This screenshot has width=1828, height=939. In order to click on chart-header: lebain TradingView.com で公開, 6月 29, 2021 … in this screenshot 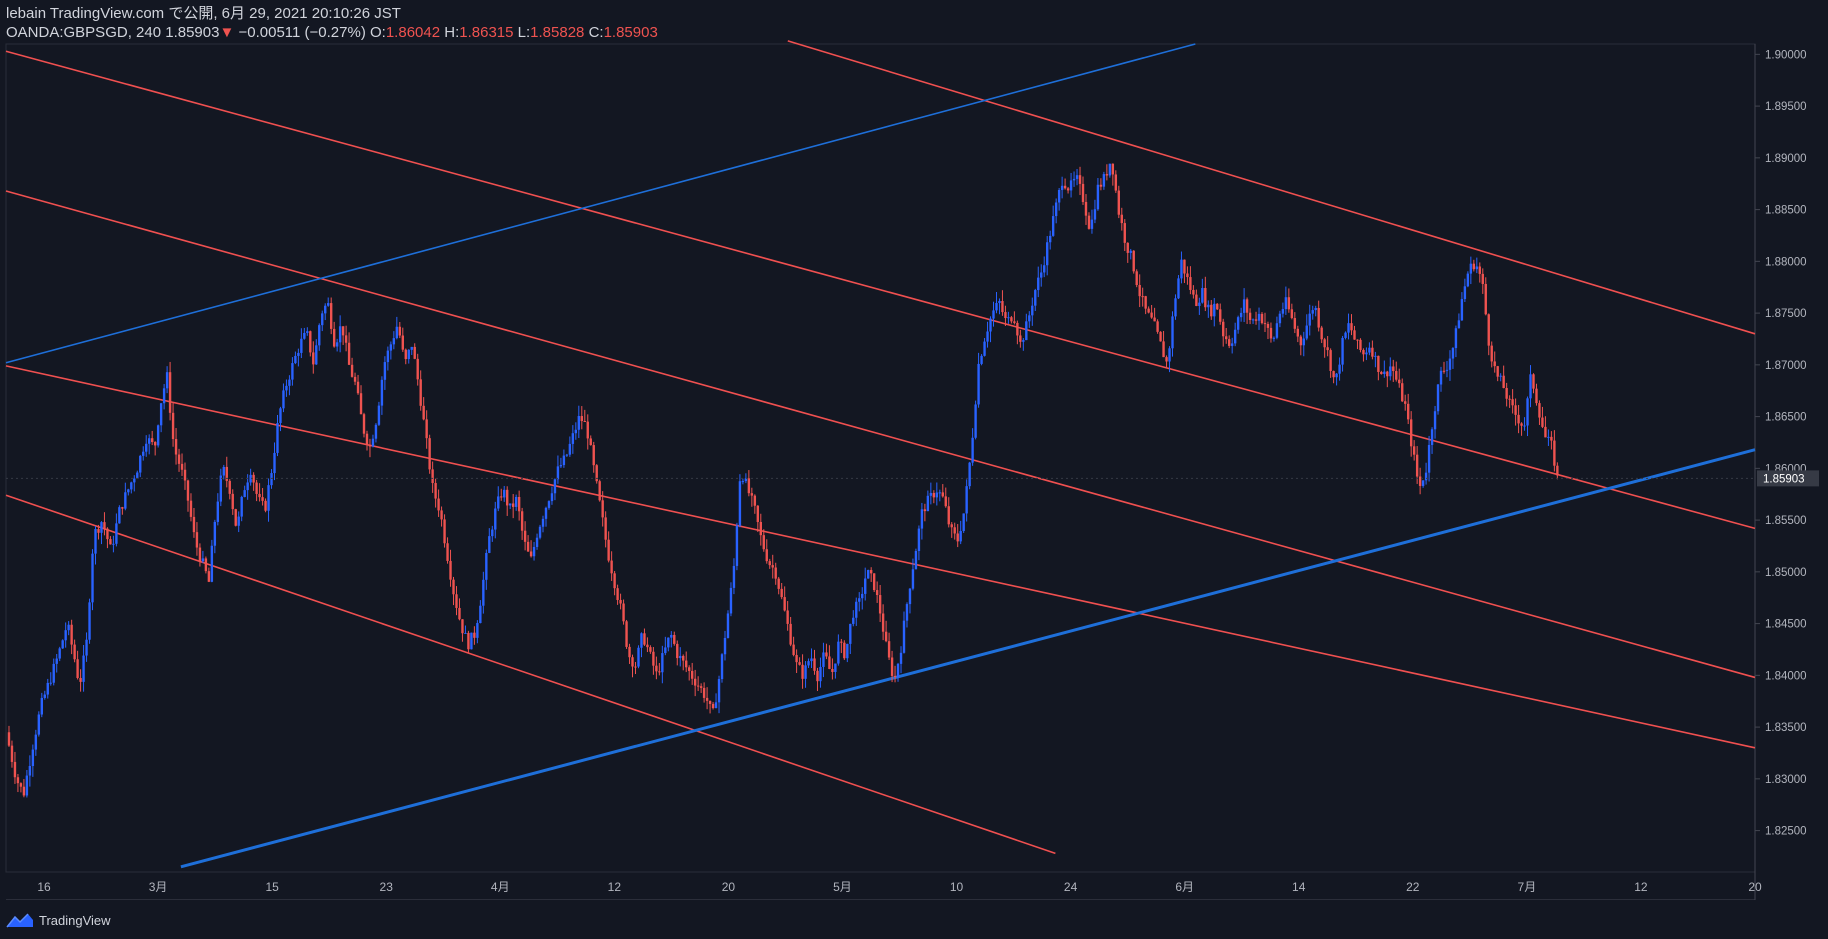, I will do `click(332, 23)`.